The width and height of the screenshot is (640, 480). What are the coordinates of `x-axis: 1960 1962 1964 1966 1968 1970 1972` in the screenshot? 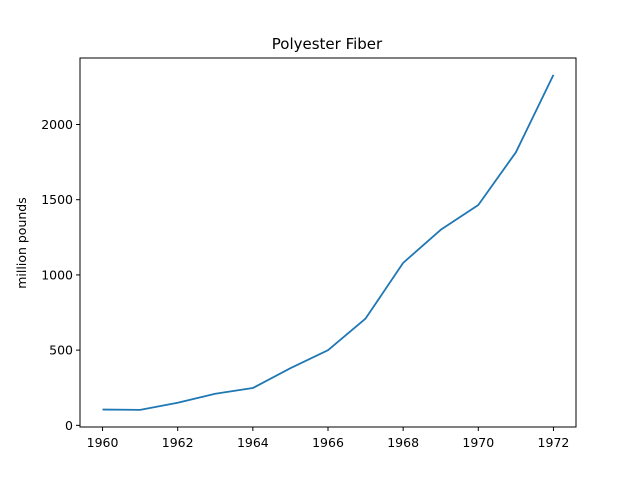 It's located at (328, 438).